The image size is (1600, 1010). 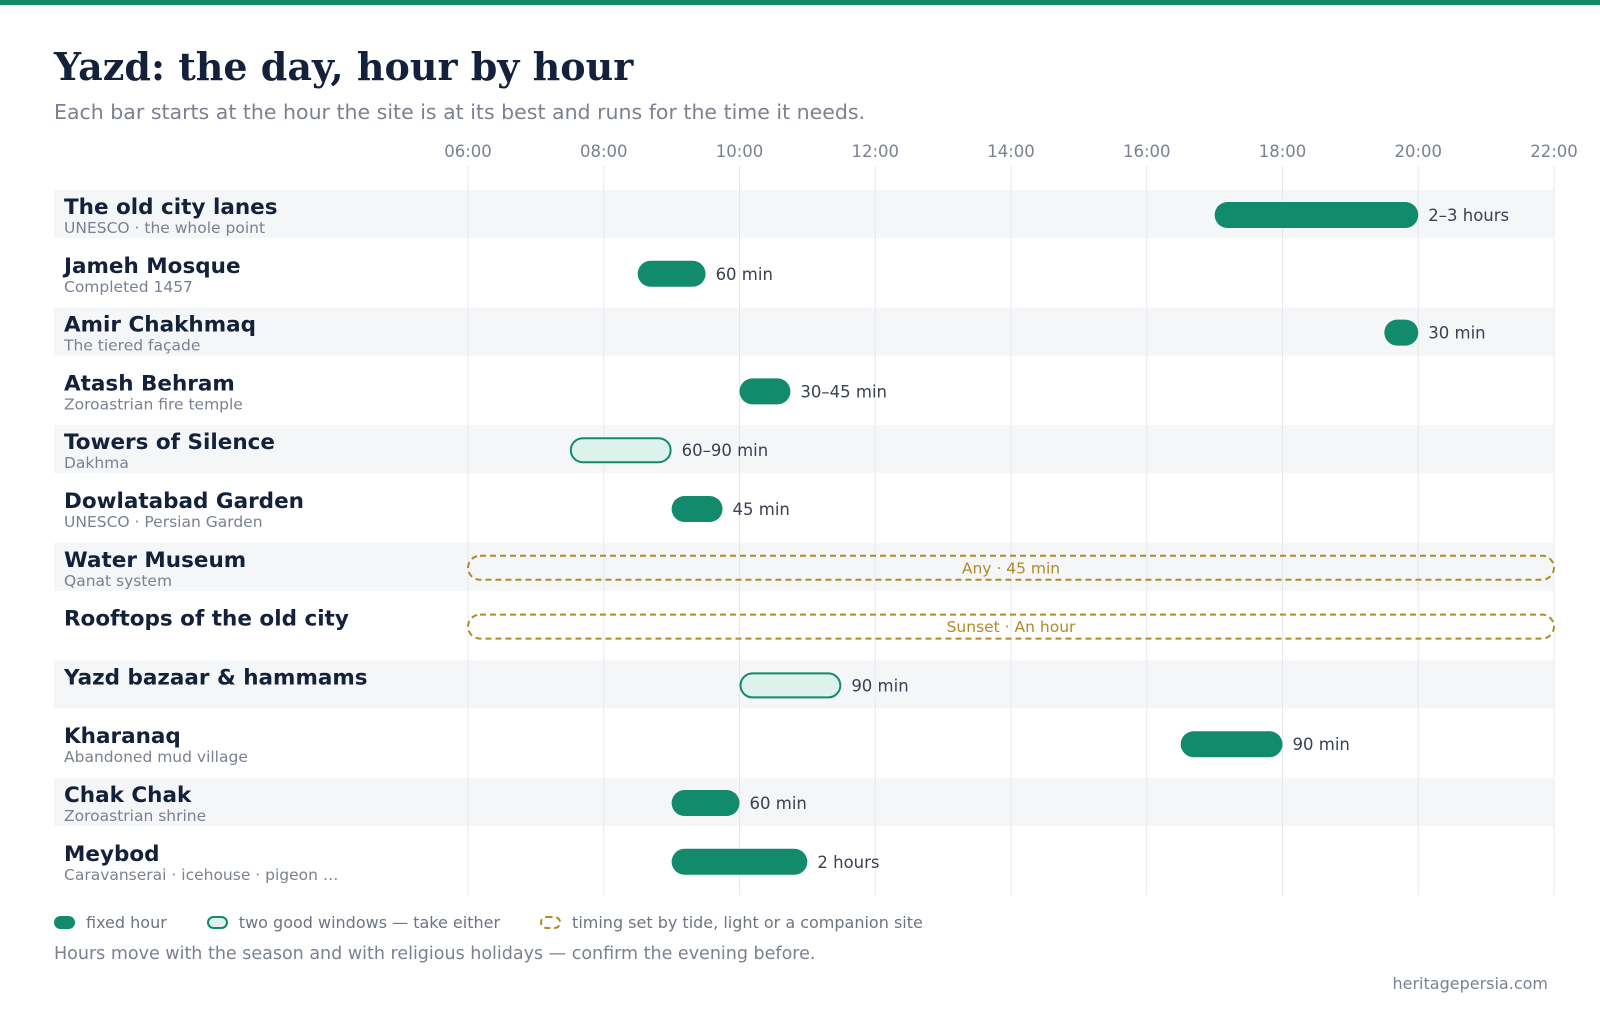 What do you see at coordinates (1418, 151) in the screenshot?
I see `x-tick-label: 20:00` at bounding box center [1418, 151].